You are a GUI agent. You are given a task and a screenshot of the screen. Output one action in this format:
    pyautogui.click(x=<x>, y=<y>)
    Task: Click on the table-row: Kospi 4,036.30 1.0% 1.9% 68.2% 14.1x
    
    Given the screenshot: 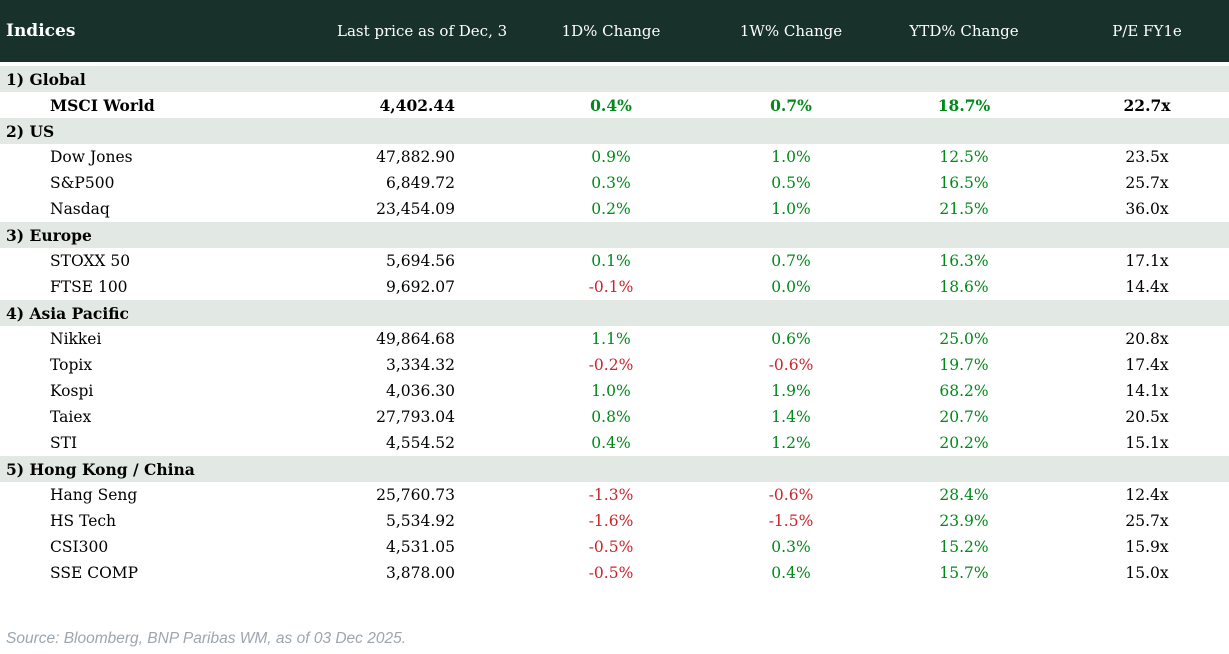 What is the action you would take?
    pyautogui.click(x=614, y=391)
    